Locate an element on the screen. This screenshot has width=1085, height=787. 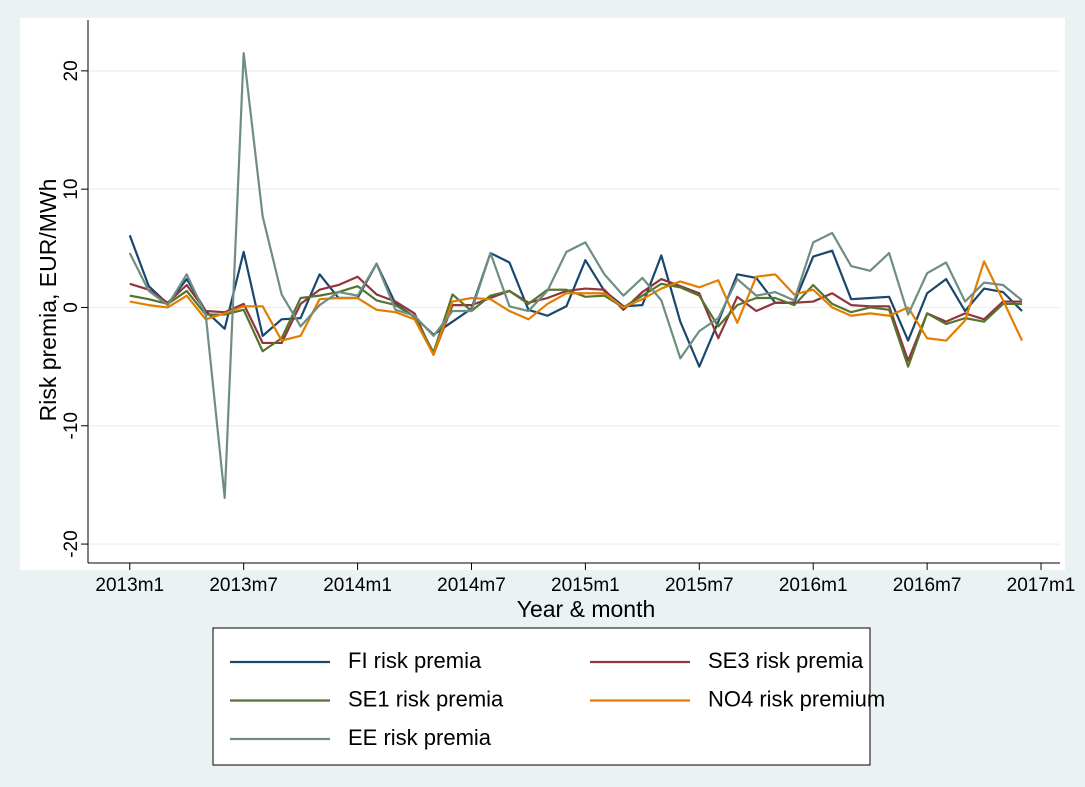
legend is located at coordinates (541, 696).